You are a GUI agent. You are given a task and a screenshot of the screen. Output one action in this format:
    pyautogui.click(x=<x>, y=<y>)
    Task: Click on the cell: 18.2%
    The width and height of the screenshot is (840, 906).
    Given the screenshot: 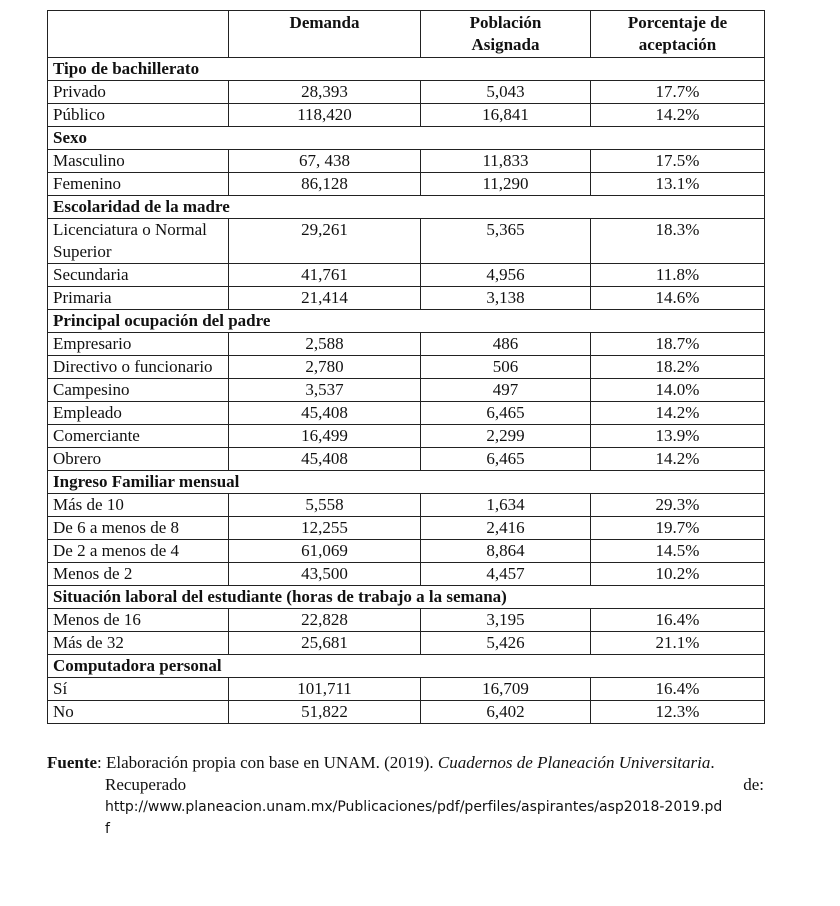 What is the action you would take?
    pyautogui.click(x=677, y=367)
    